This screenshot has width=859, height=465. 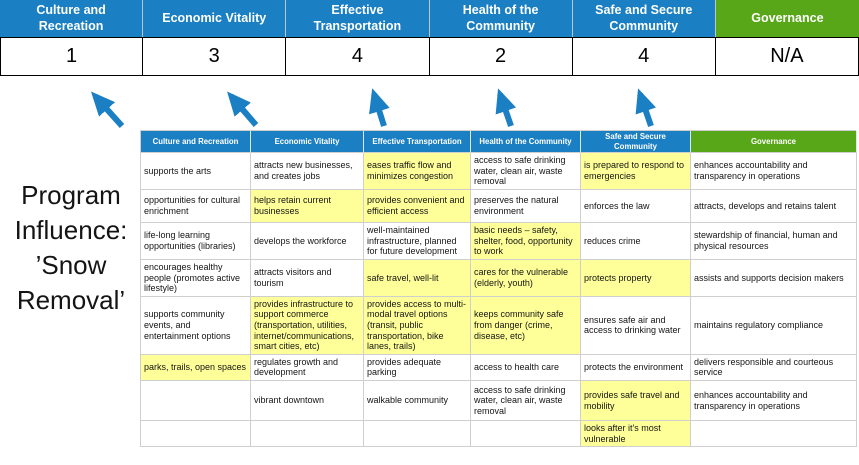 What do you see at coordinates (417, 278) in the screenshot?
I see `matrix-cell: safe travel, well-lit` at bounding box center [417, 278].